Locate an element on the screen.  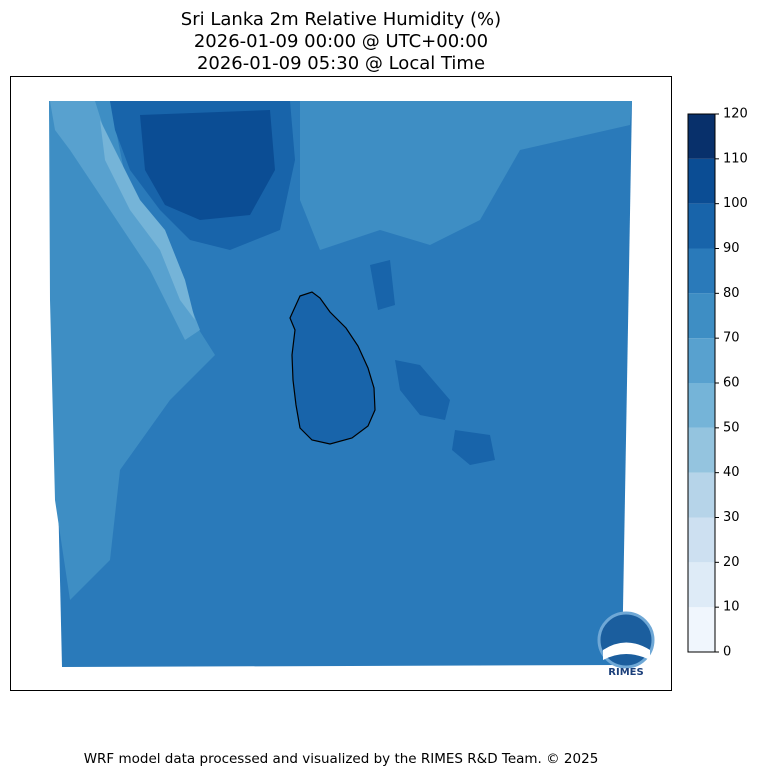
colorbar-tick-label: 70 is located at coordinates (731, 338).